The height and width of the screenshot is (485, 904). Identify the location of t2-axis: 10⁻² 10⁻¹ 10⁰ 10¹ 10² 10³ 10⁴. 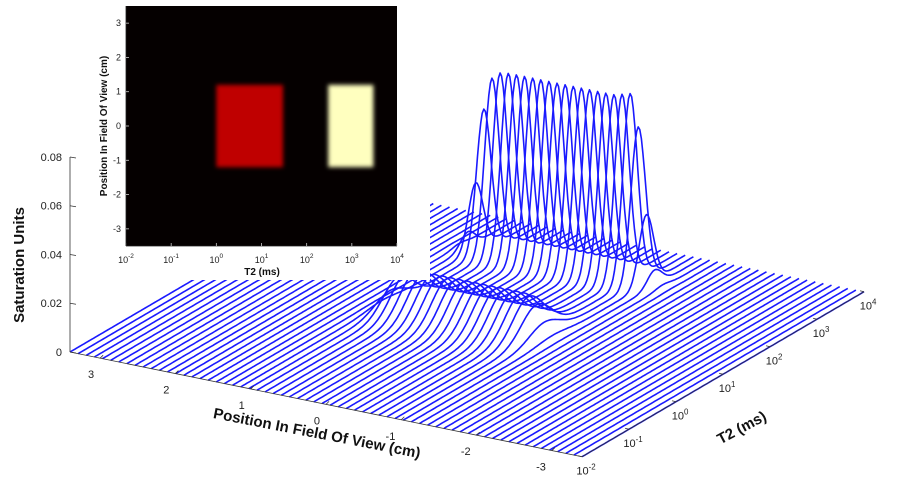
(726, 384).